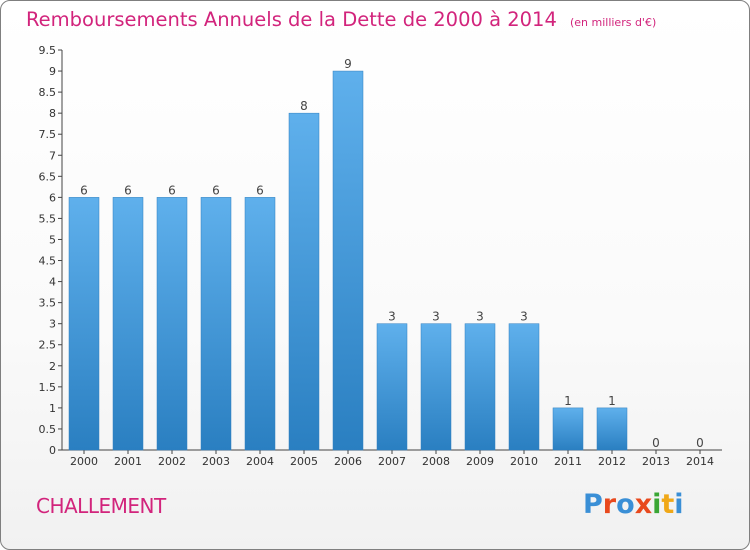  Describe the element at coordinates (84, 324) in the screenshot. I see `bar-2000` at that location.